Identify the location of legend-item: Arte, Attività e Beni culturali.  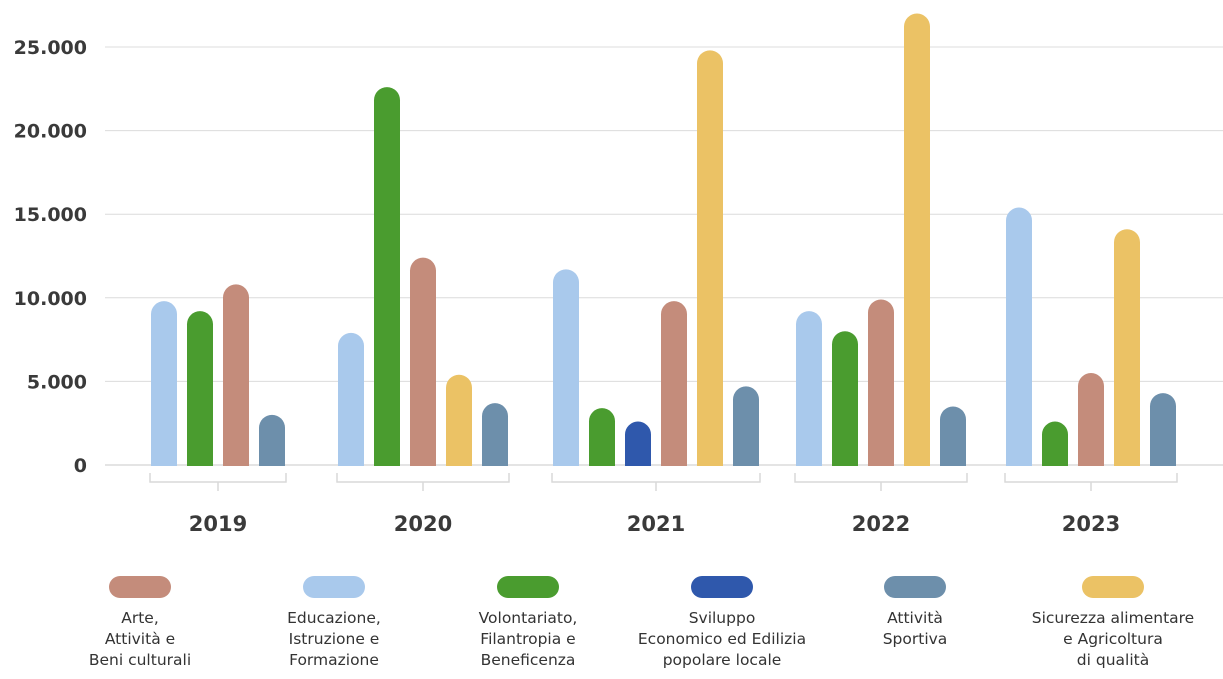
(140, 623).